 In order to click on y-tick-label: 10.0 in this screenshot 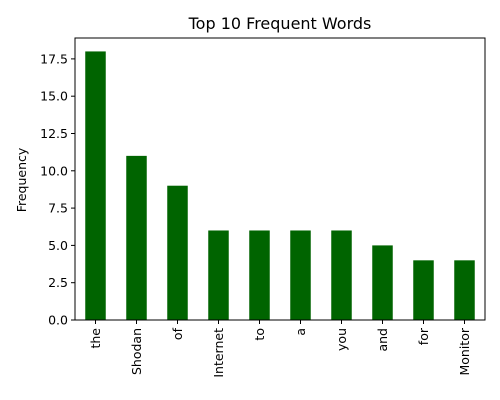, I will do `click(54, 170)`.